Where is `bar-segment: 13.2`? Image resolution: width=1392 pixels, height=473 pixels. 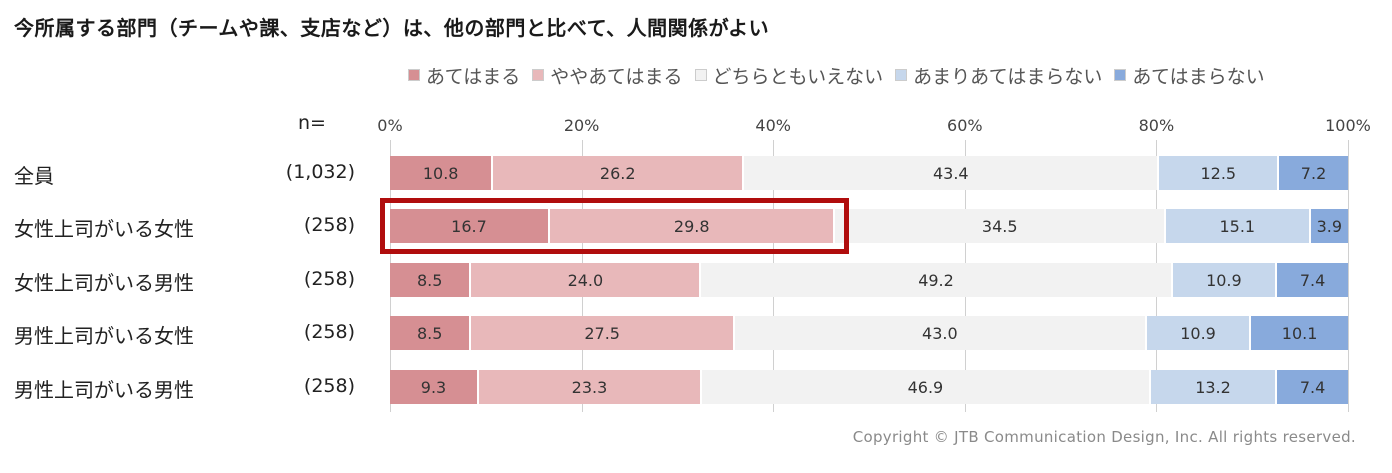 bar-segment: 13.2 is located at coordinates (1214, 387).